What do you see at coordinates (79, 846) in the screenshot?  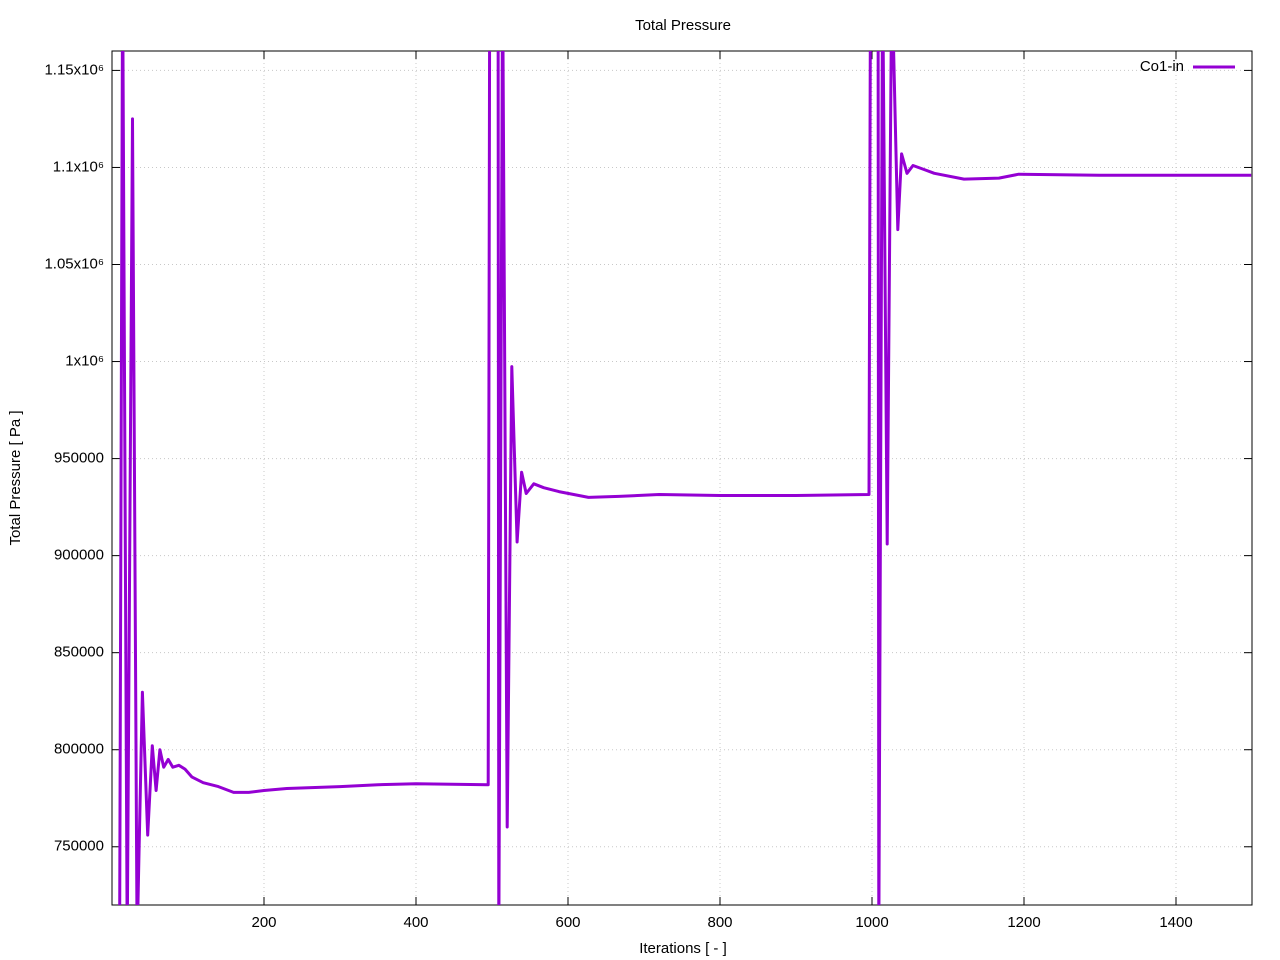 I see `y-tick-label: 750000` at bounding box center [79, 846].